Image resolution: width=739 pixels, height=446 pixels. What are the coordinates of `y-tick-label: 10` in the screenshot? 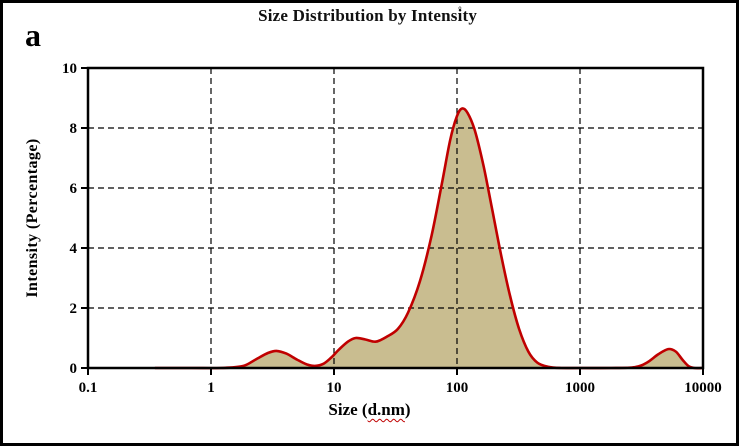 It's located at (69, 69).